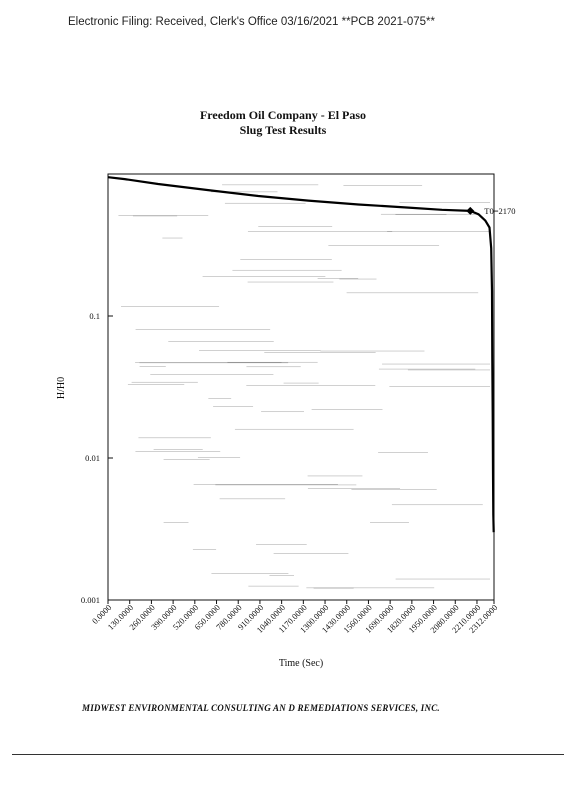 Image resolution: width=566 pixels, height=800 pixels. I want to click on t0-annotation: T0=2170, so click(491, 211).